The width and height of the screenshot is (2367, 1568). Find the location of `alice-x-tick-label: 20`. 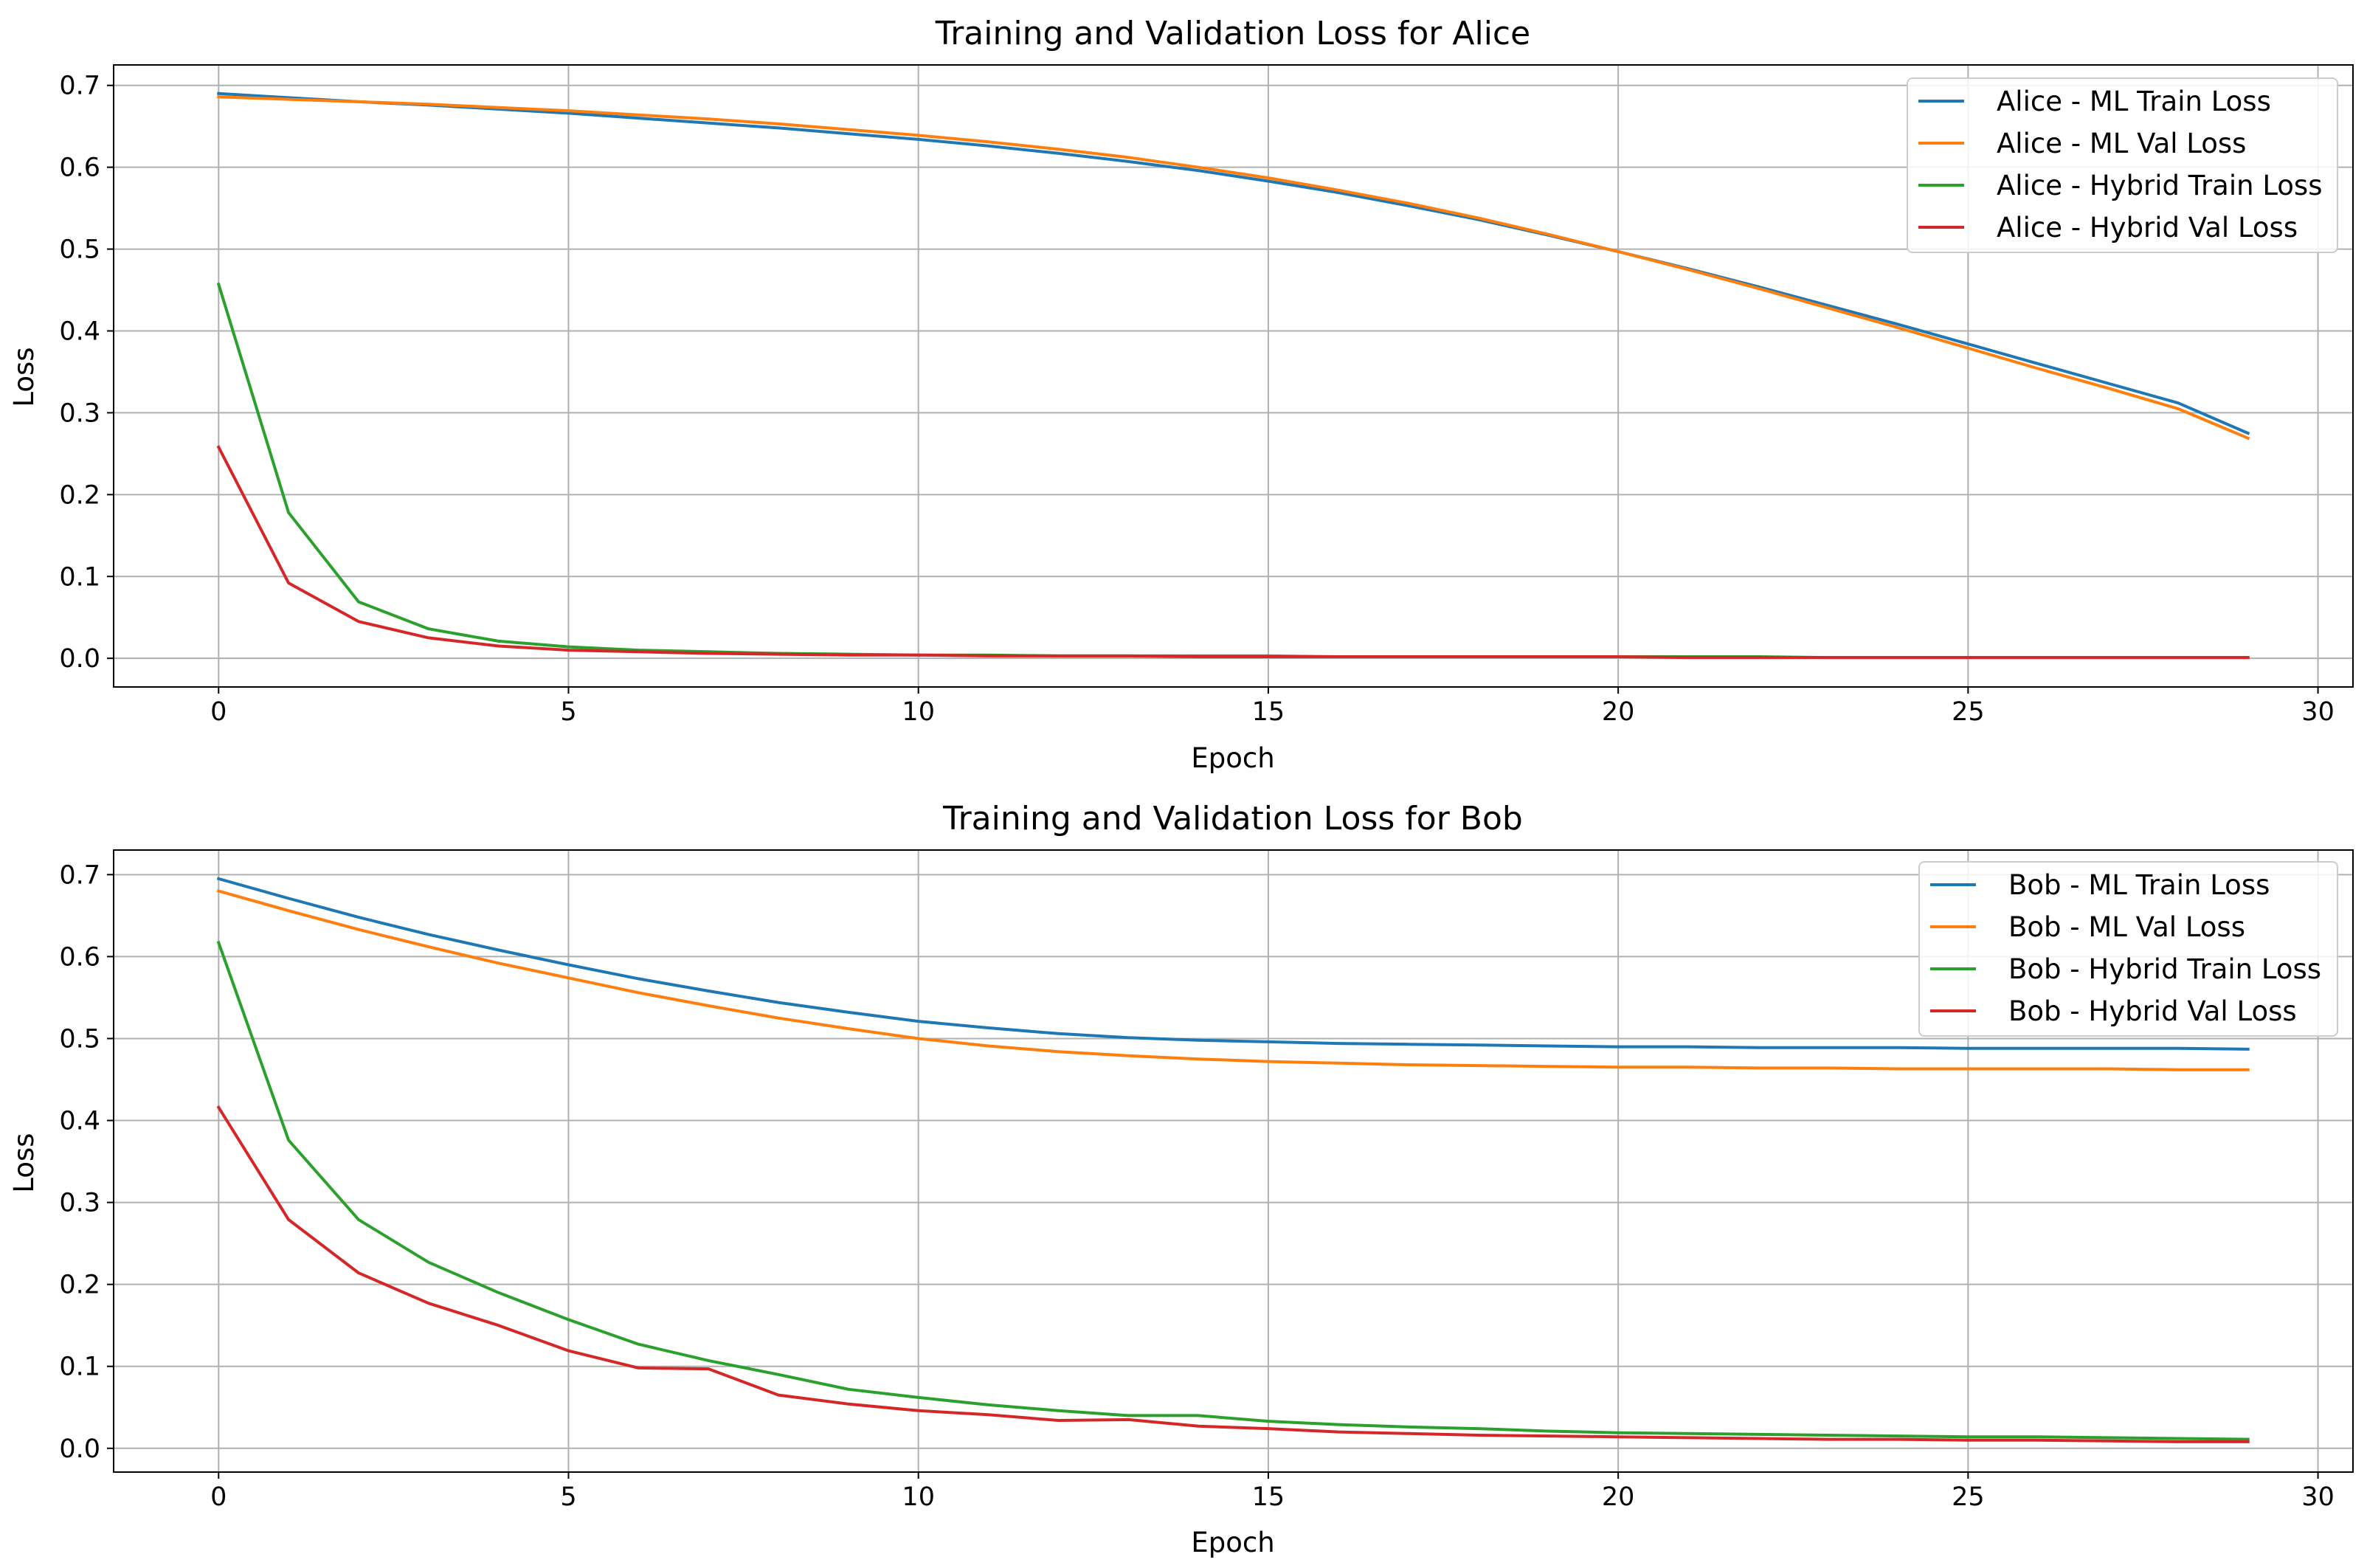

alice-x-tick-label: 20 is located at coordinates (1618, 712).